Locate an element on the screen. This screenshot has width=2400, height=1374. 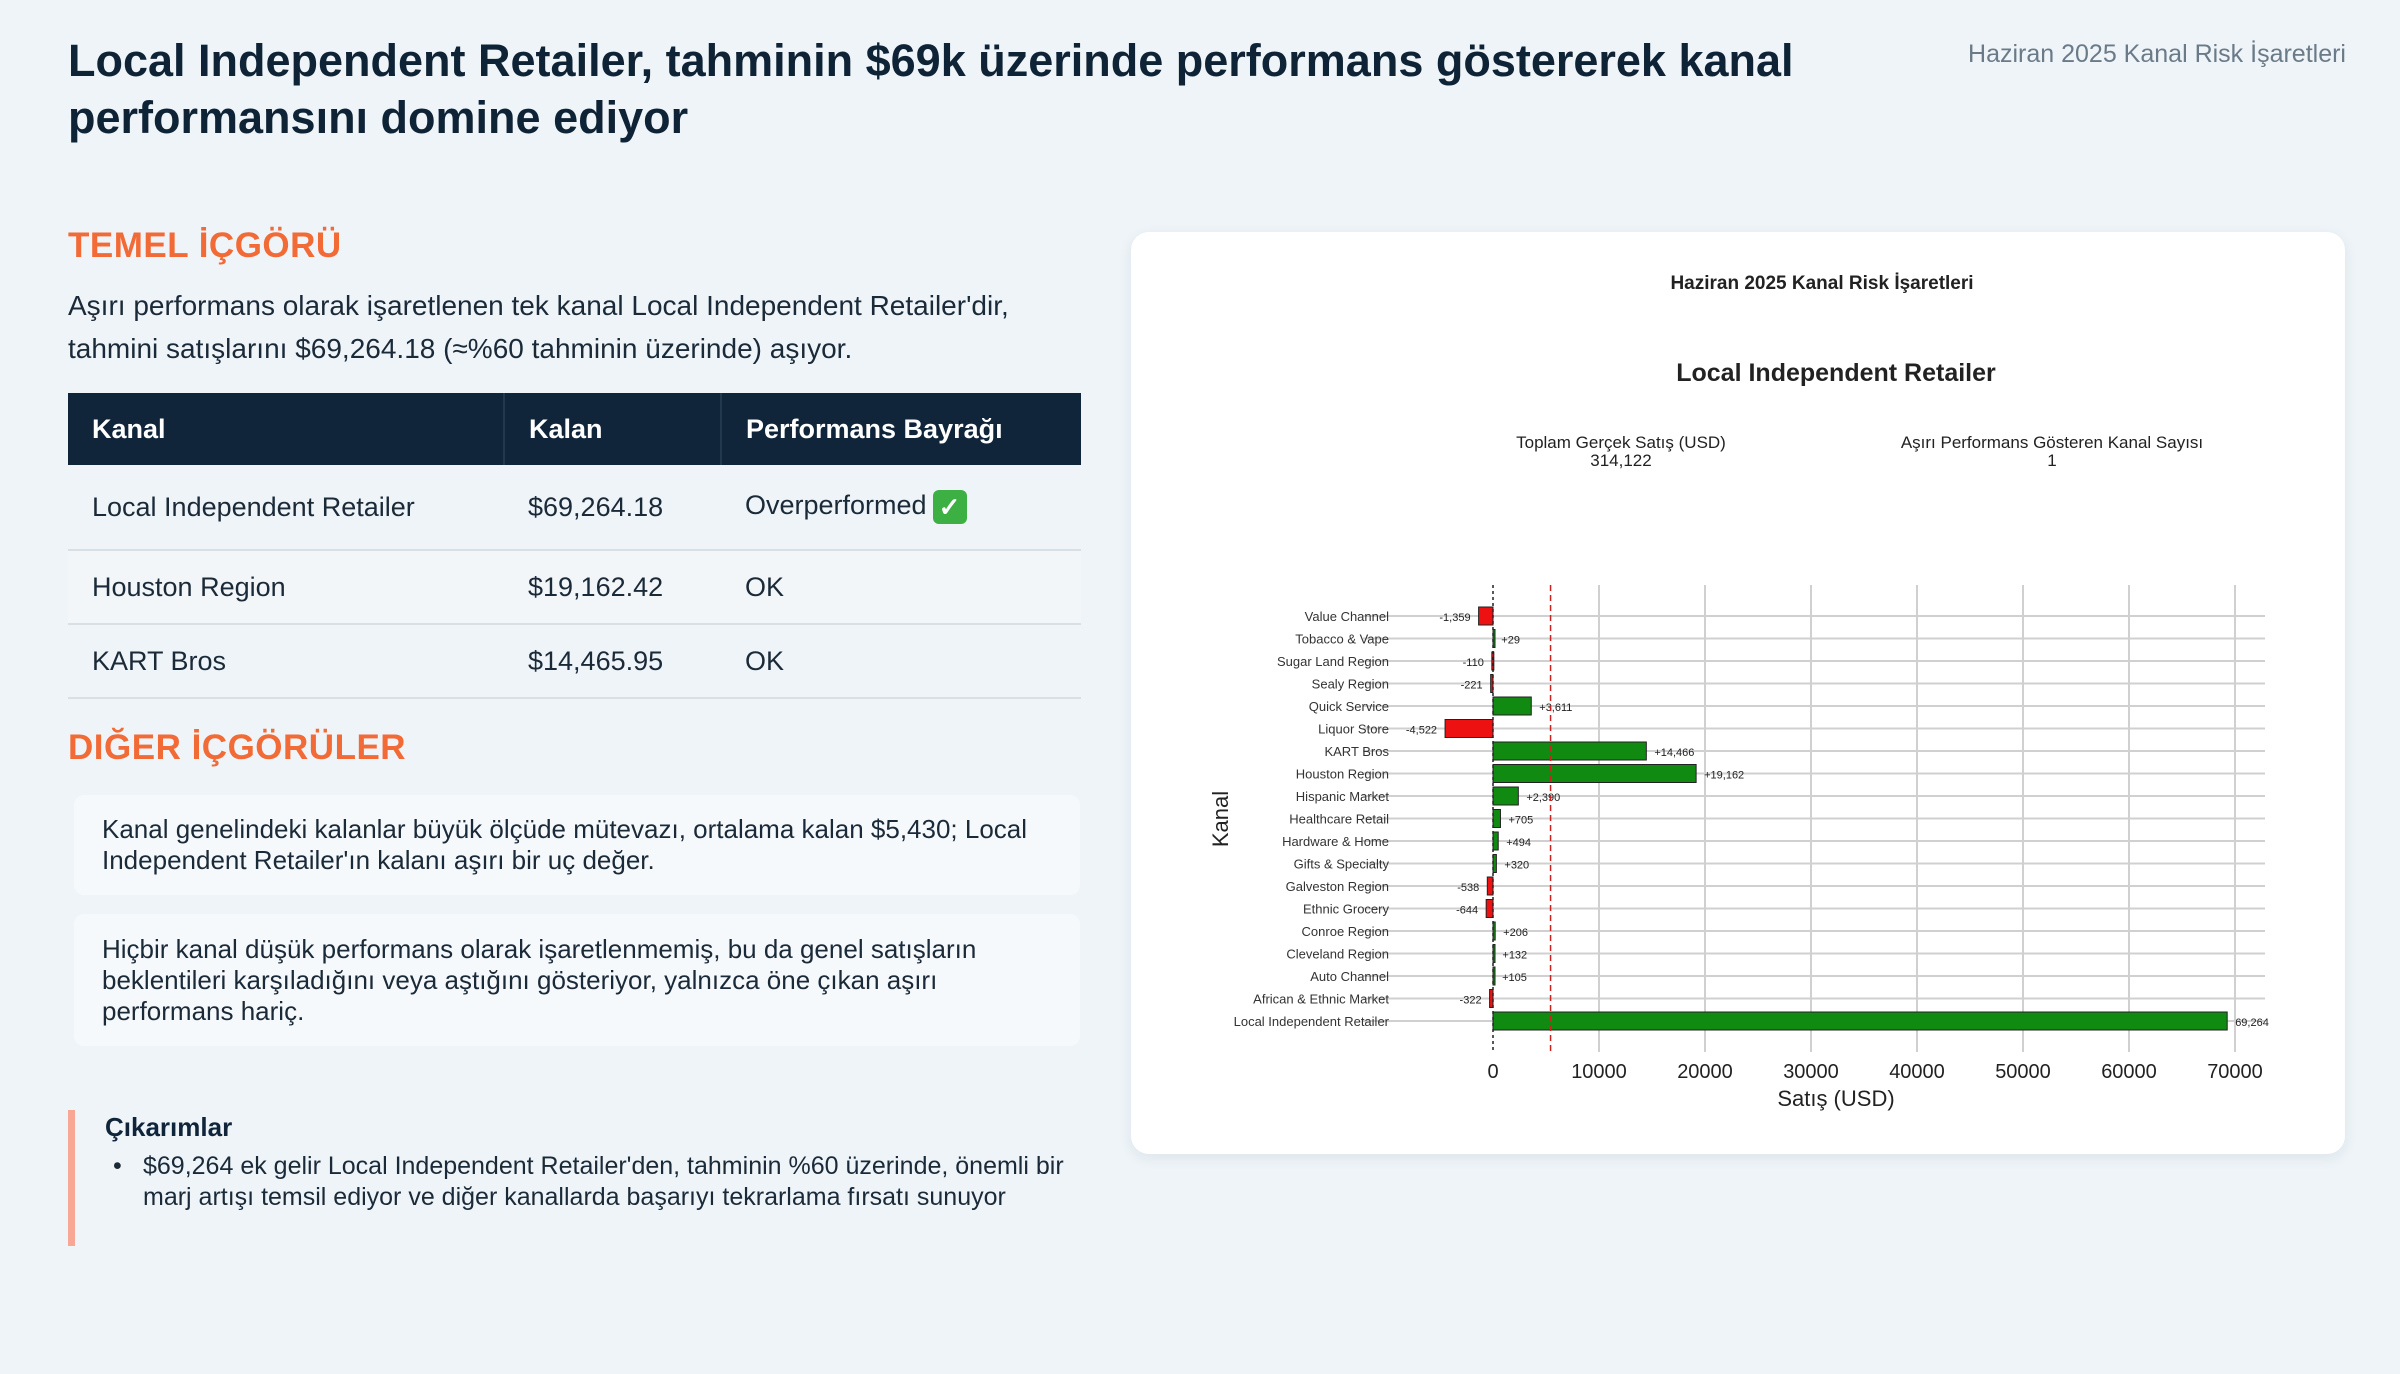
chart-title: Haziran 2025 Kanal Risk İşaretleri is located at coordinates (1821, 283).